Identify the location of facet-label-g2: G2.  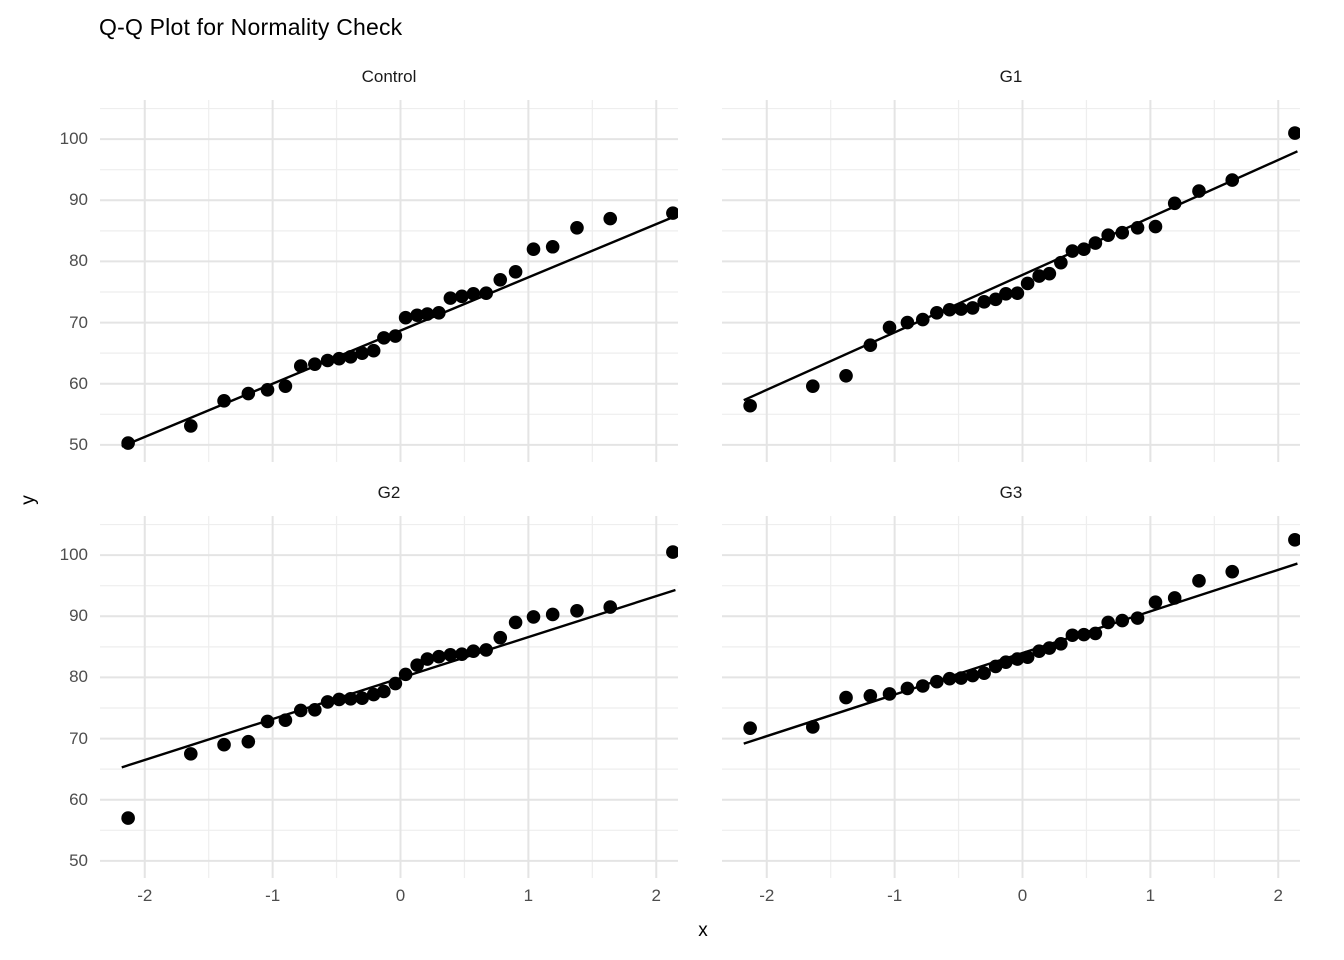
(389, 492).